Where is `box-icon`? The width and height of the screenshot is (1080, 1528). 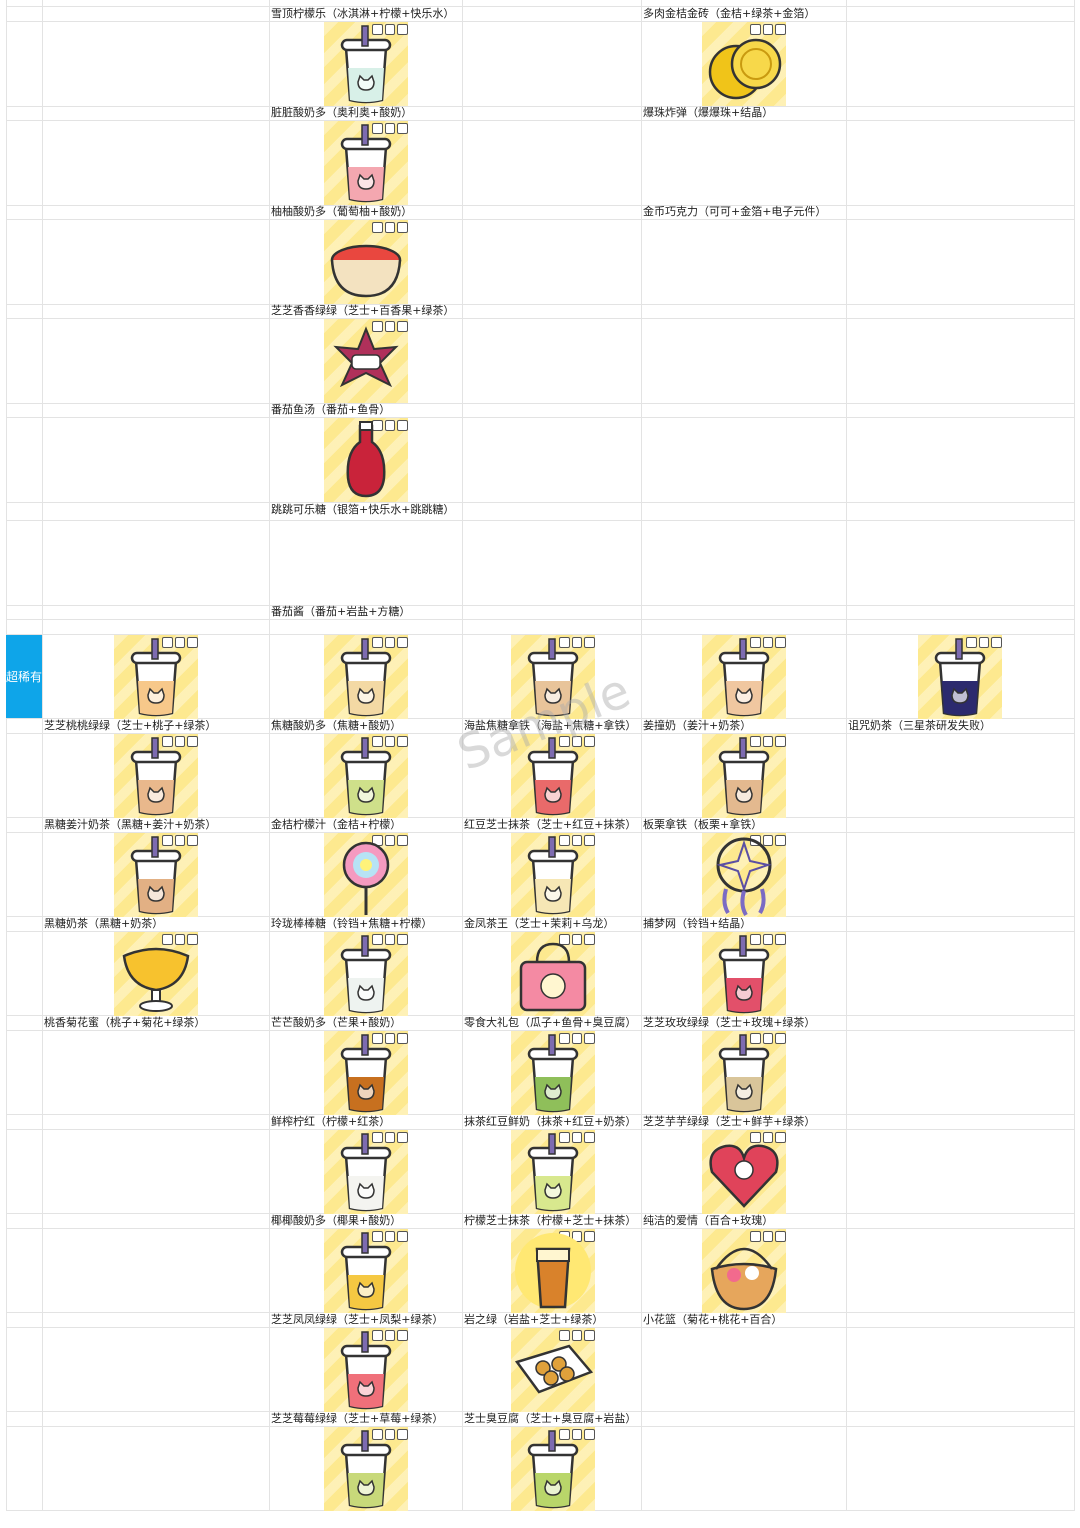 box-icon is located at coordinates (554, 1369).